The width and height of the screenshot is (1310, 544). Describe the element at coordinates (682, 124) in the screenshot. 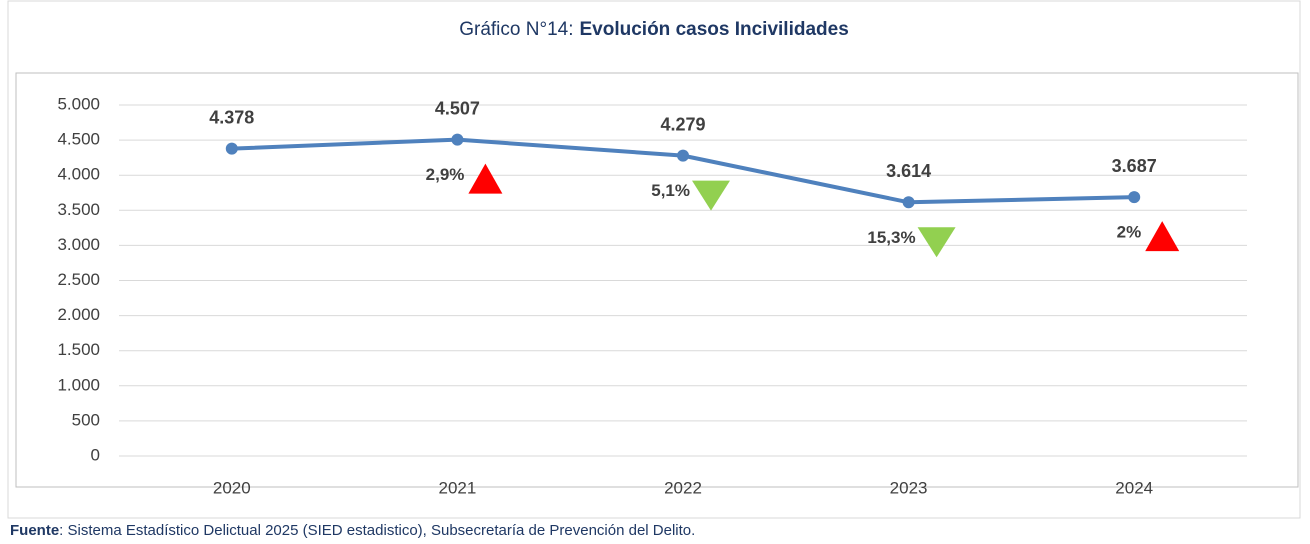

I see `data-label: 4.279` at that location.